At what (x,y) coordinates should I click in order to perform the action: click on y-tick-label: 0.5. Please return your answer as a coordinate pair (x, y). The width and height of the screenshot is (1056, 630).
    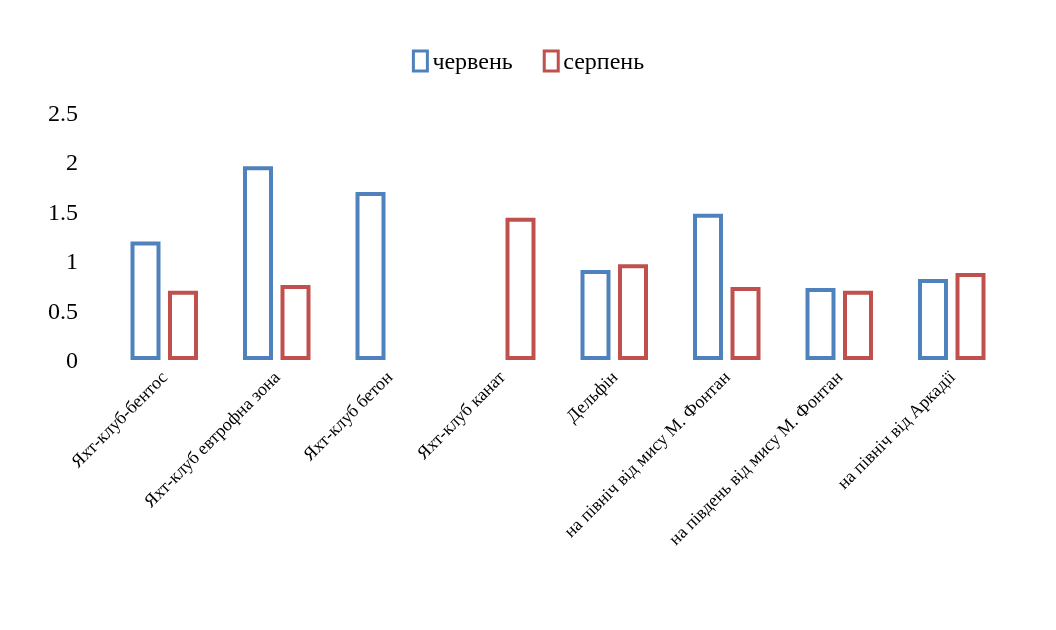
    Looking at the image, I should click on (63, 310).